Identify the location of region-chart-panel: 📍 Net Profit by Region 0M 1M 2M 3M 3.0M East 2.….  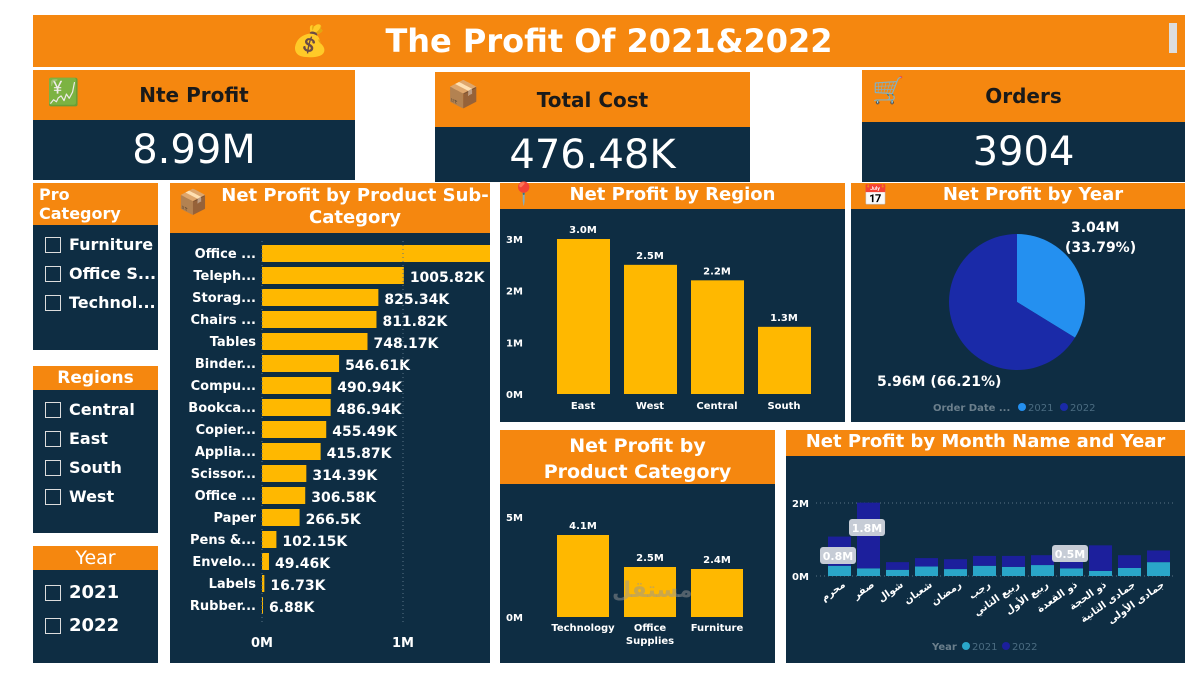
(672, 302).